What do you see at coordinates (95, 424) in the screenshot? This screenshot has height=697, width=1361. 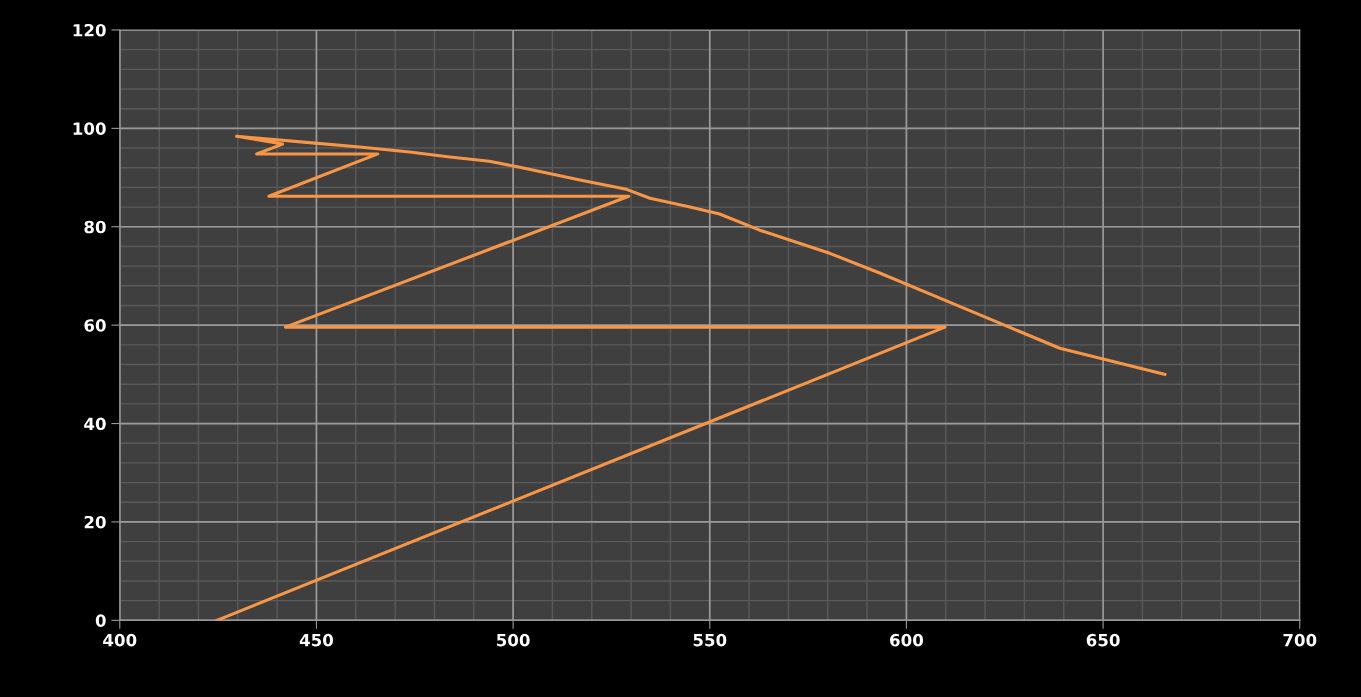 I see `y-tick-label: 40` at bounding box center [95, 424].